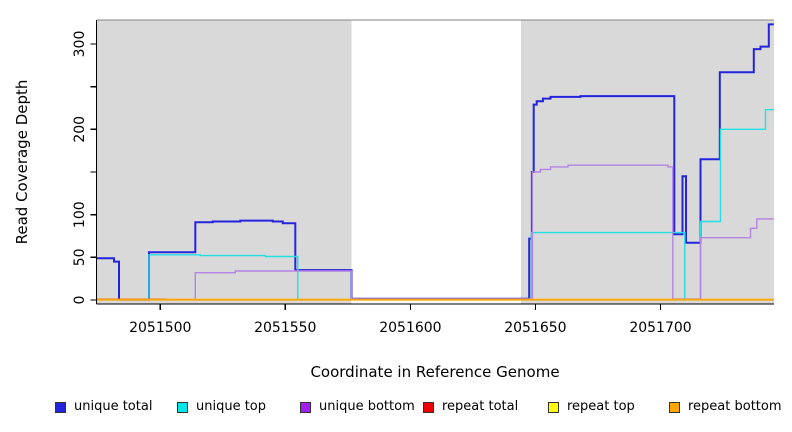 The image size is (792, 432). I want to click on legend-label: repeat total, so click(480, 406).